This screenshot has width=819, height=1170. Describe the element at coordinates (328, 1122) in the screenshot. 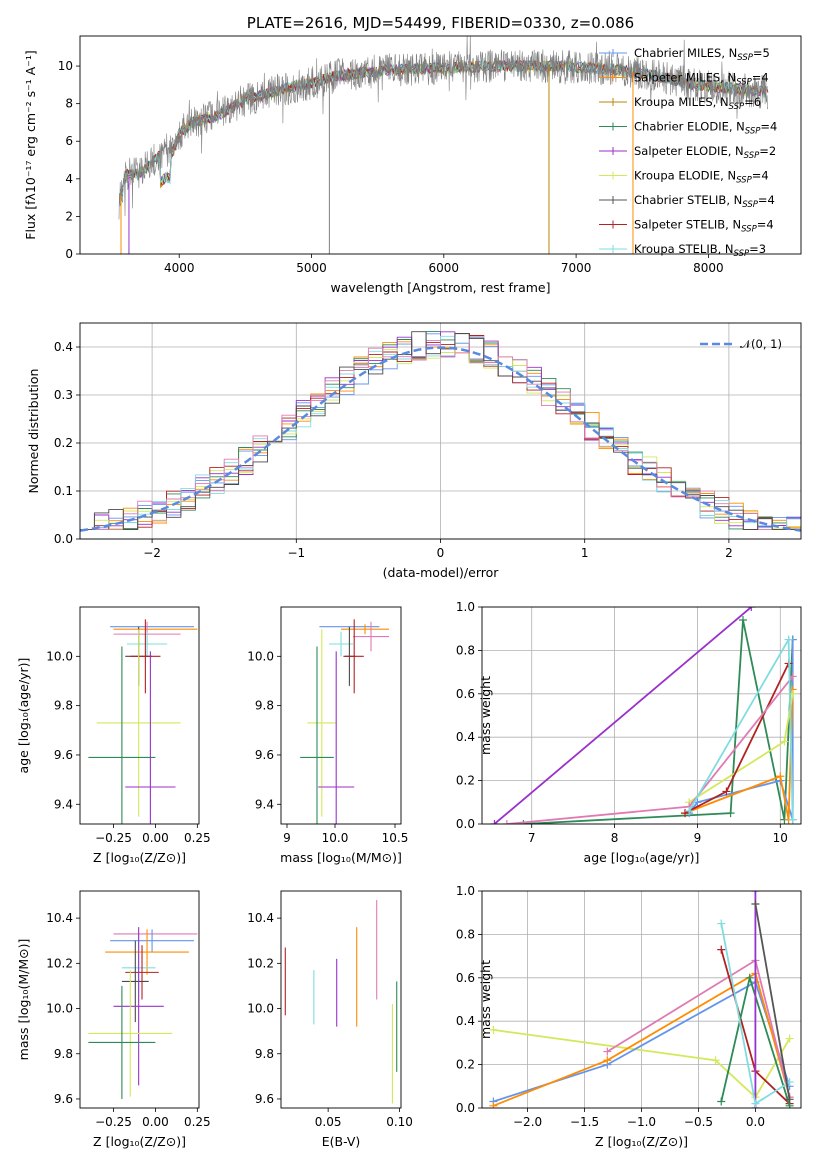

I see `x-tick-label: 0.05` at that location.